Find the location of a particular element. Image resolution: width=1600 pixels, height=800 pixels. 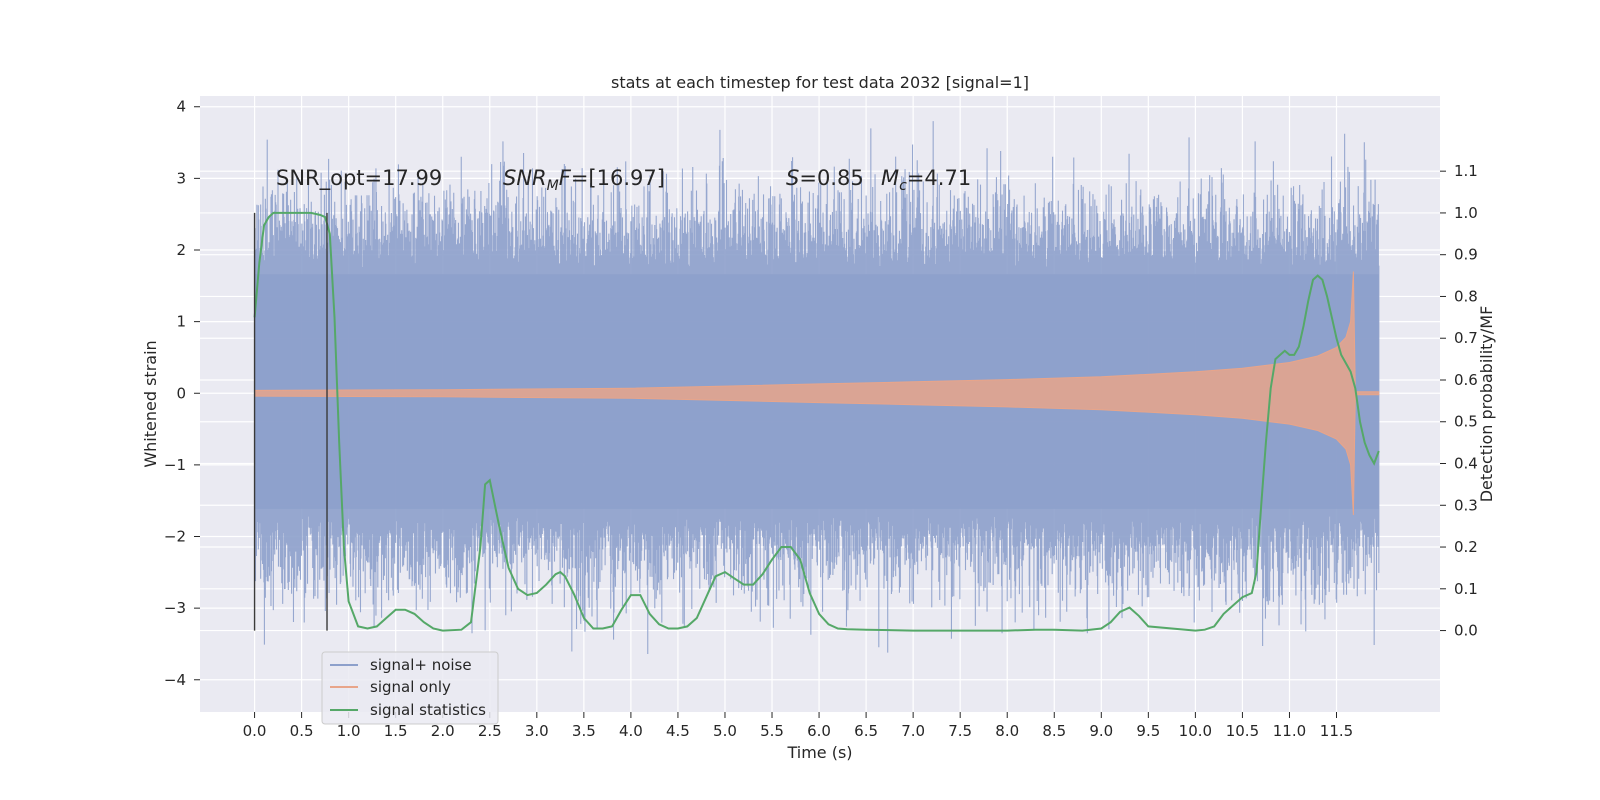

x-tick-label: 7.5 is located at coordinates (960, 731).